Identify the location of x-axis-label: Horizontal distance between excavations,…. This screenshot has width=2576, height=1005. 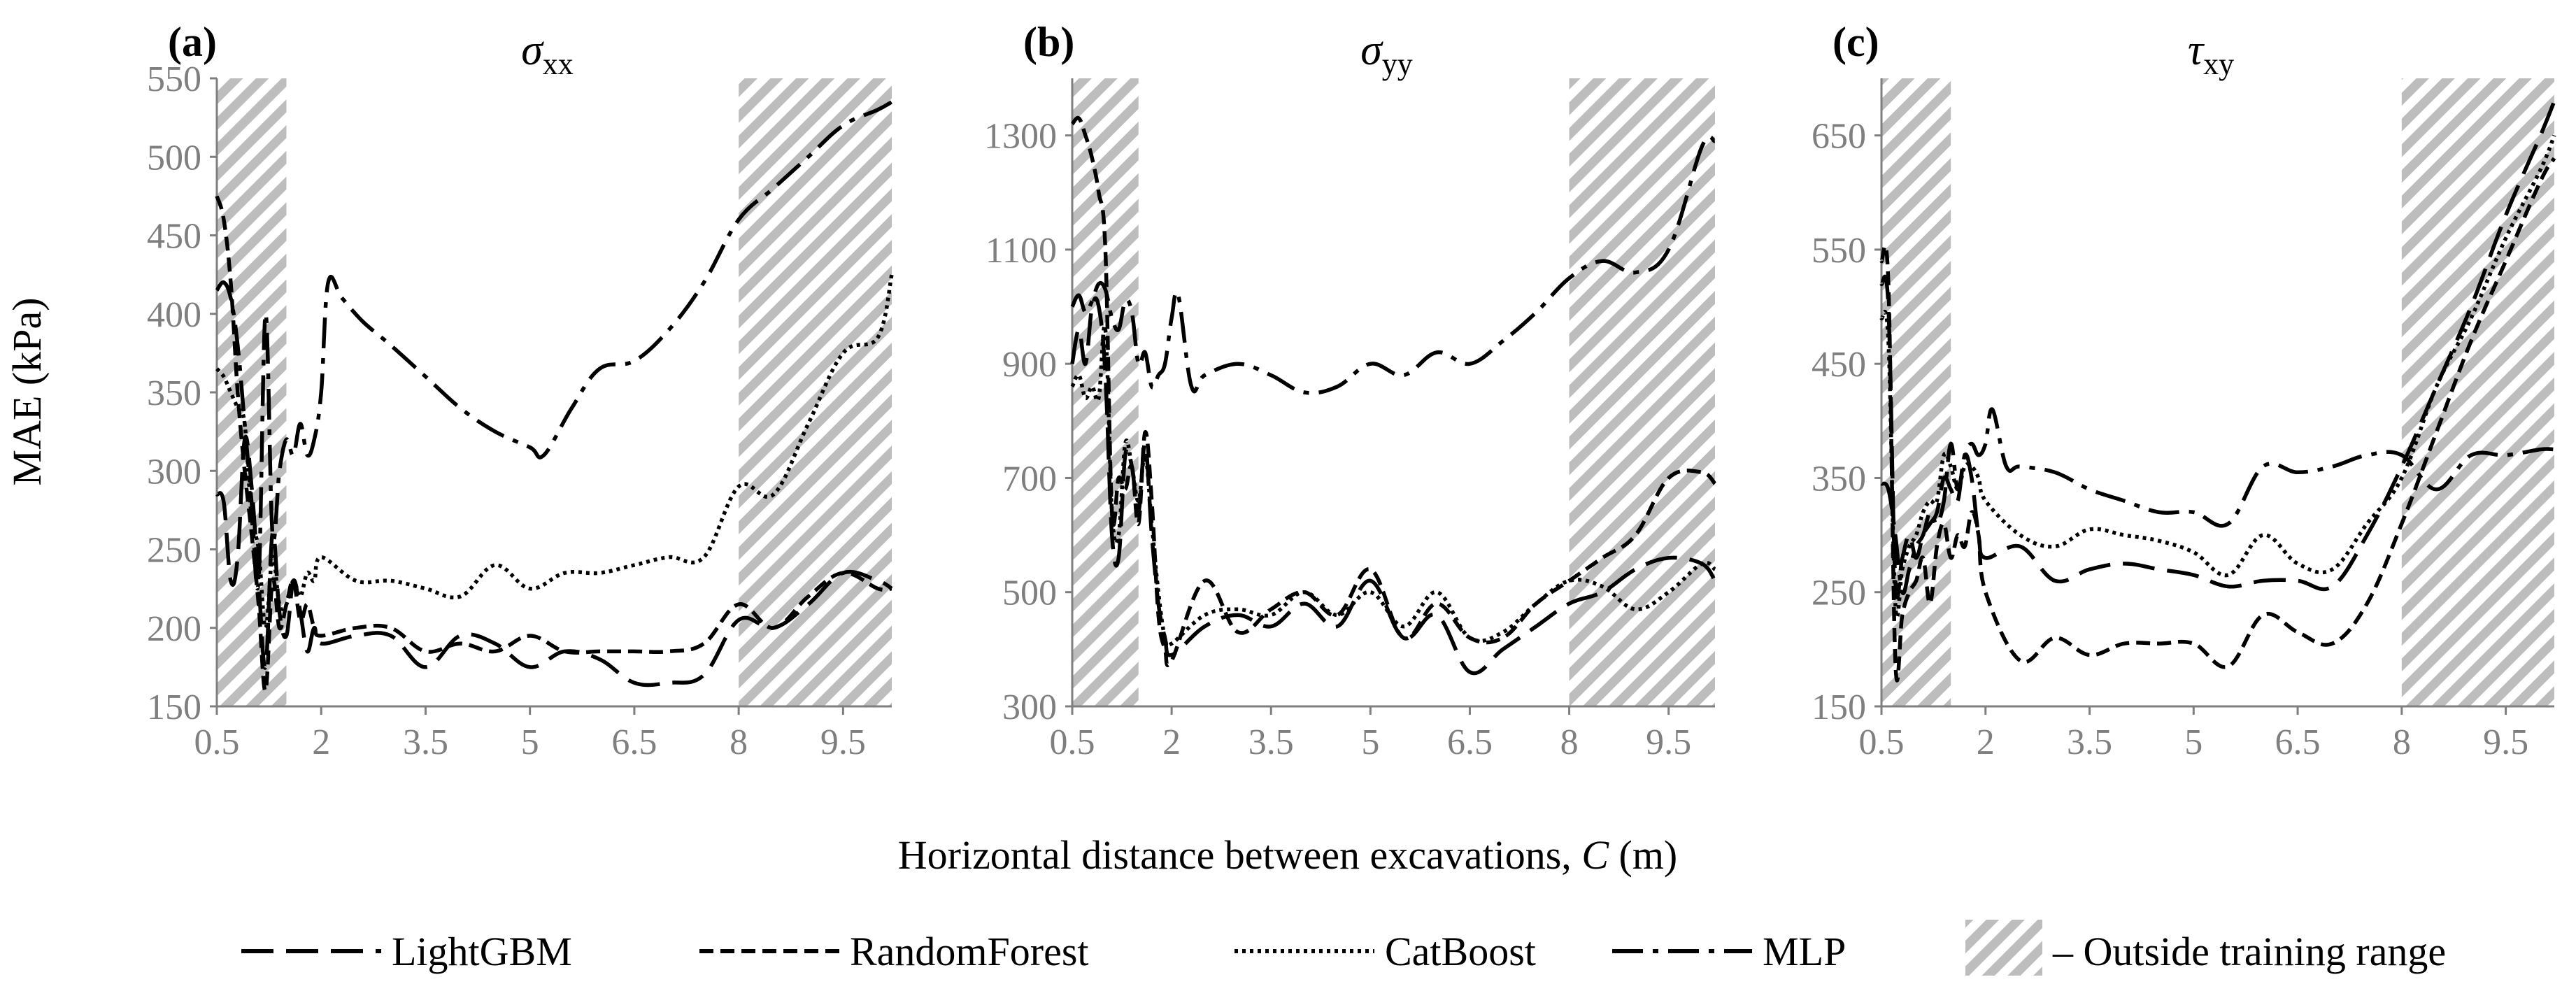
(1288, 855).